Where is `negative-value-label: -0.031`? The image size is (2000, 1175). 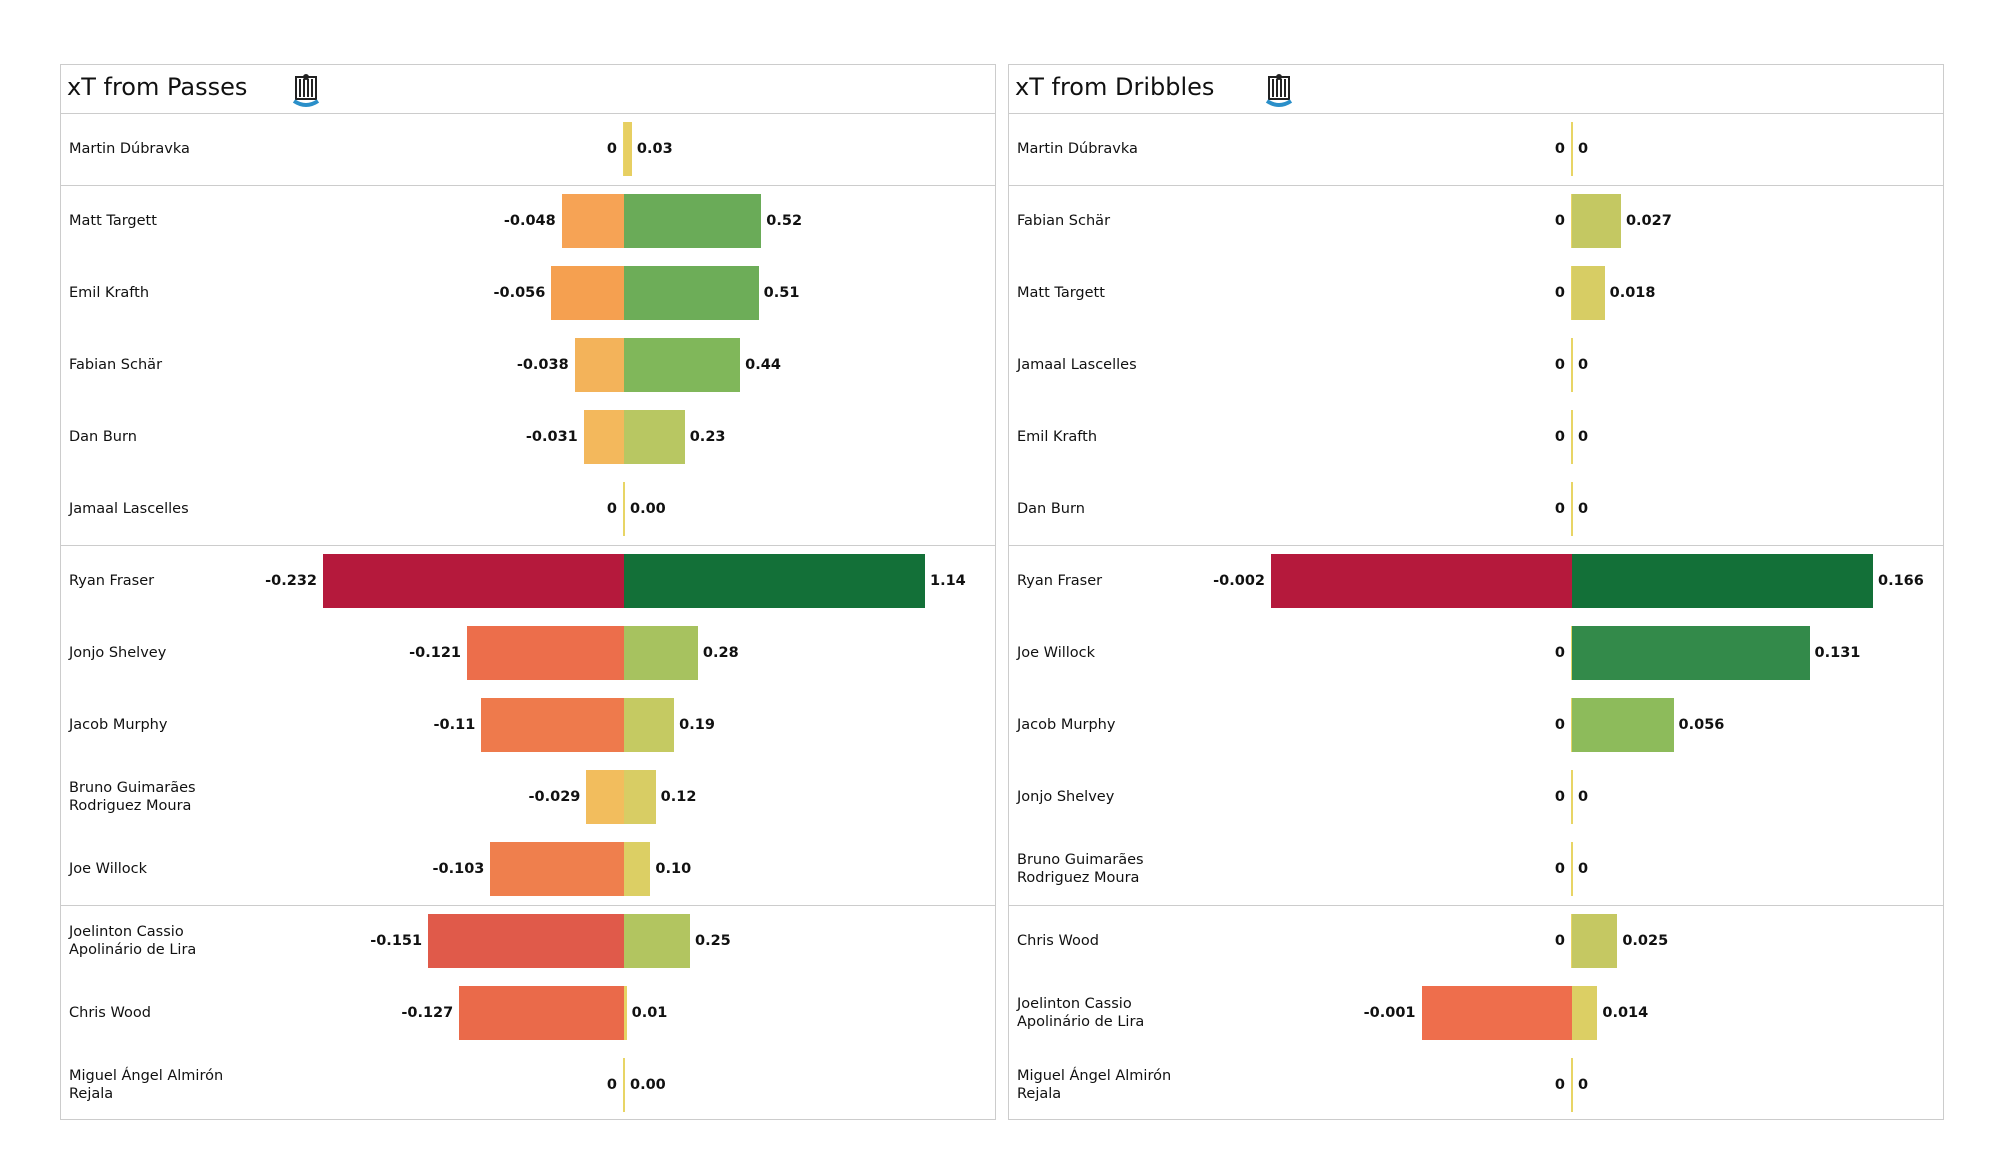
negative-value-label: -0.031 is located at coordinates (551, 437).